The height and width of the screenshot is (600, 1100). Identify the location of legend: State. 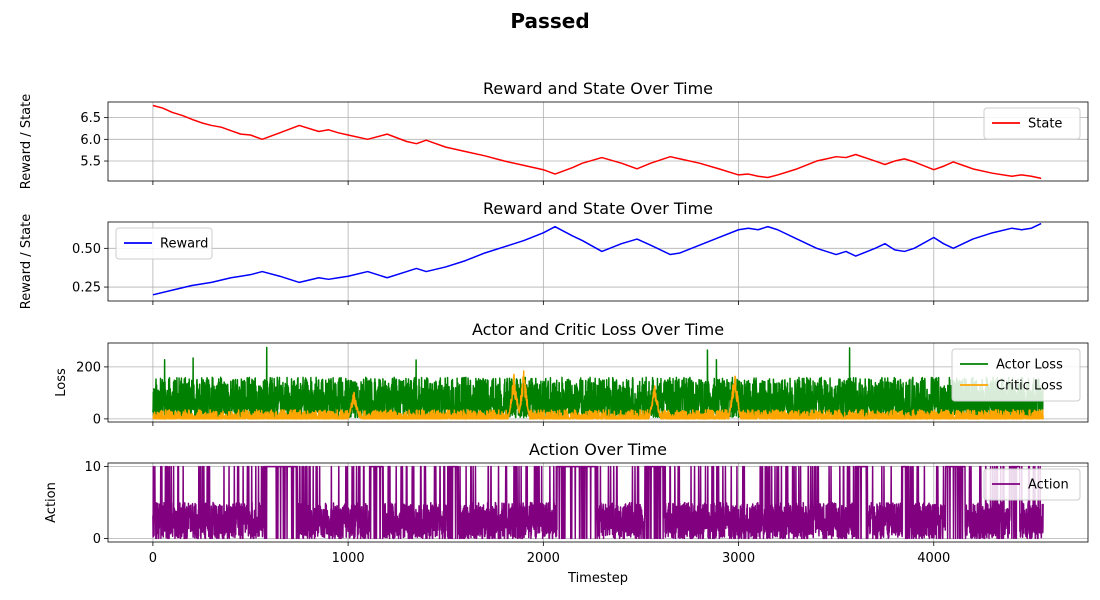
(1032, 123).